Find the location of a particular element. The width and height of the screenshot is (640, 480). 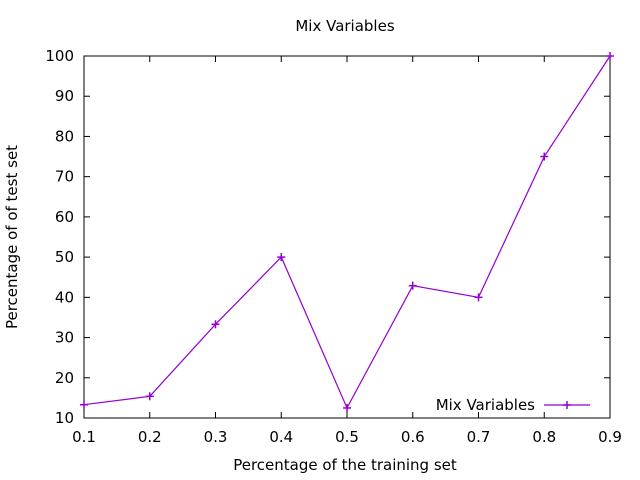

x-tick-label: 0.7 is located at coordinates (479, 437).